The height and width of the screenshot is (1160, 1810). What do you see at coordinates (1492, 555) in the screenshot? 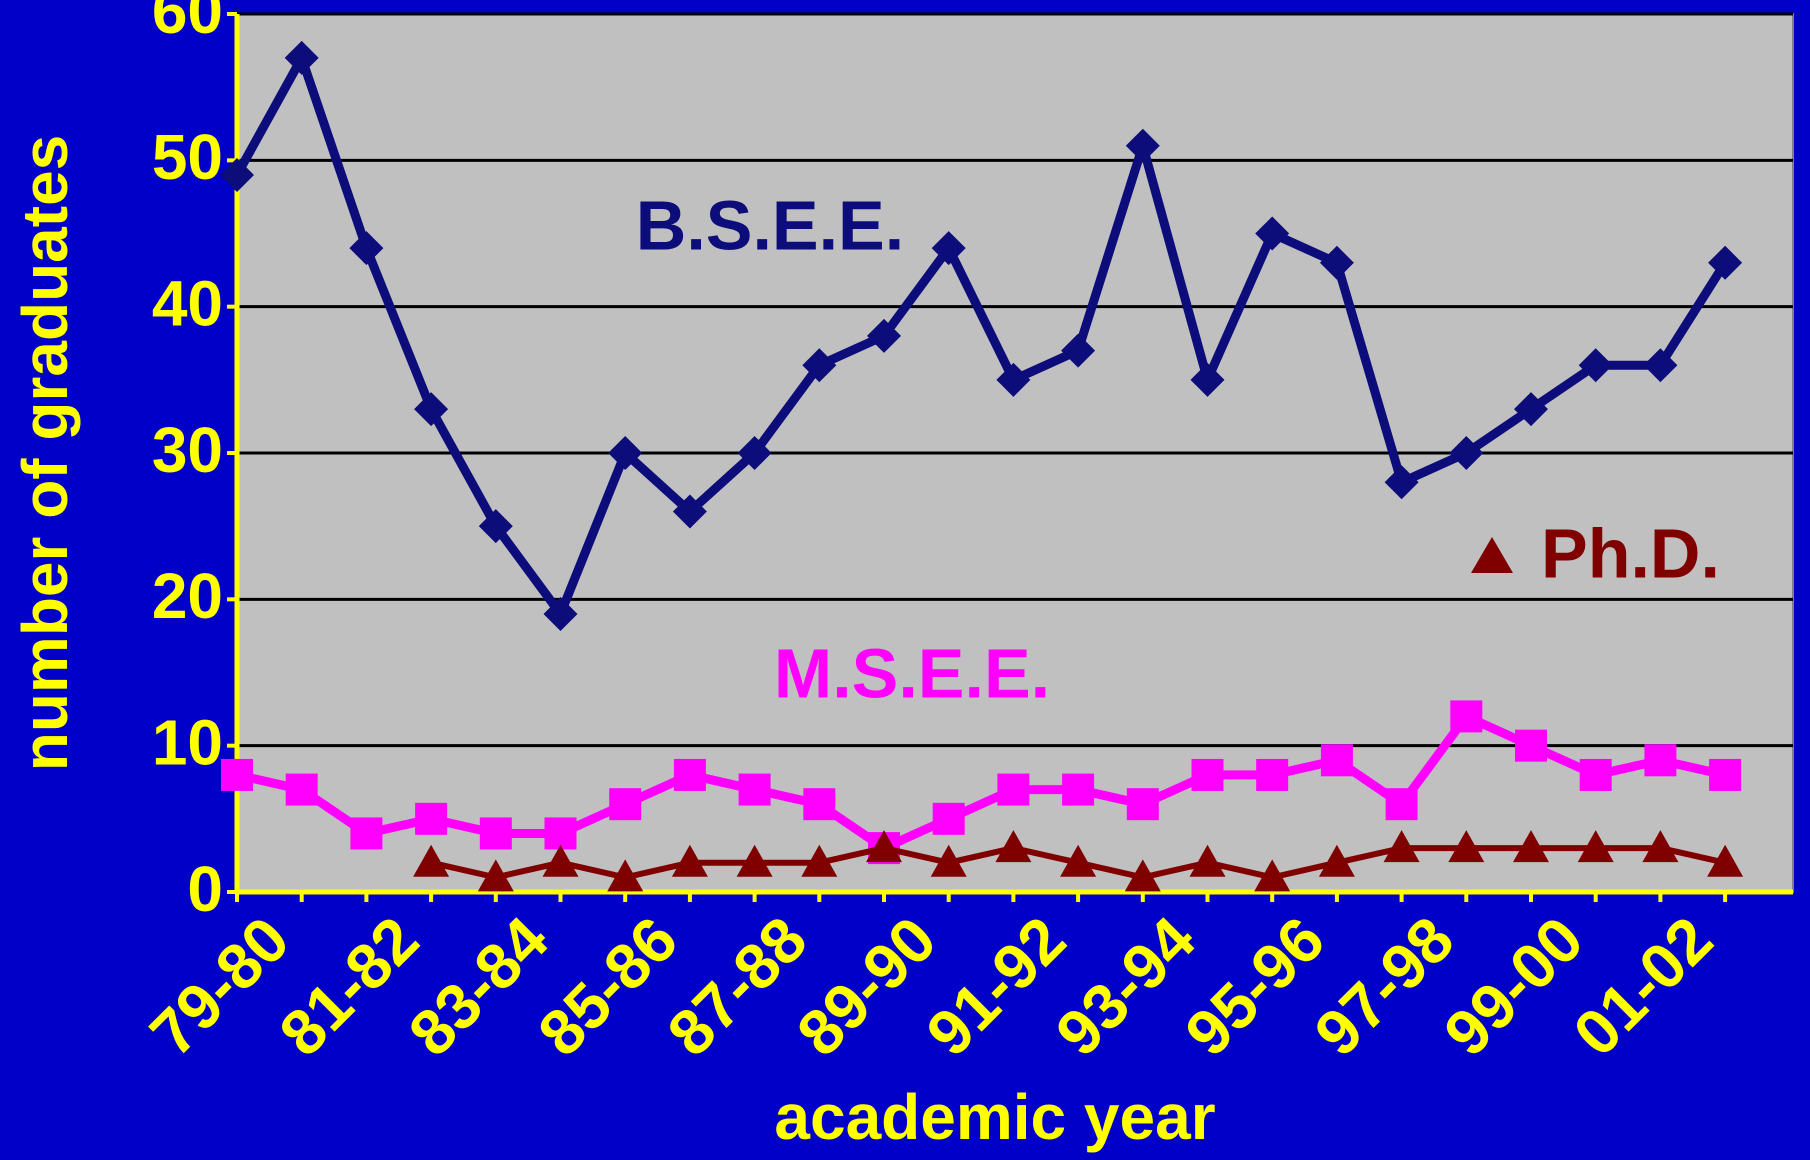
I see `legend-marker` at bounding box center [1492, 555].